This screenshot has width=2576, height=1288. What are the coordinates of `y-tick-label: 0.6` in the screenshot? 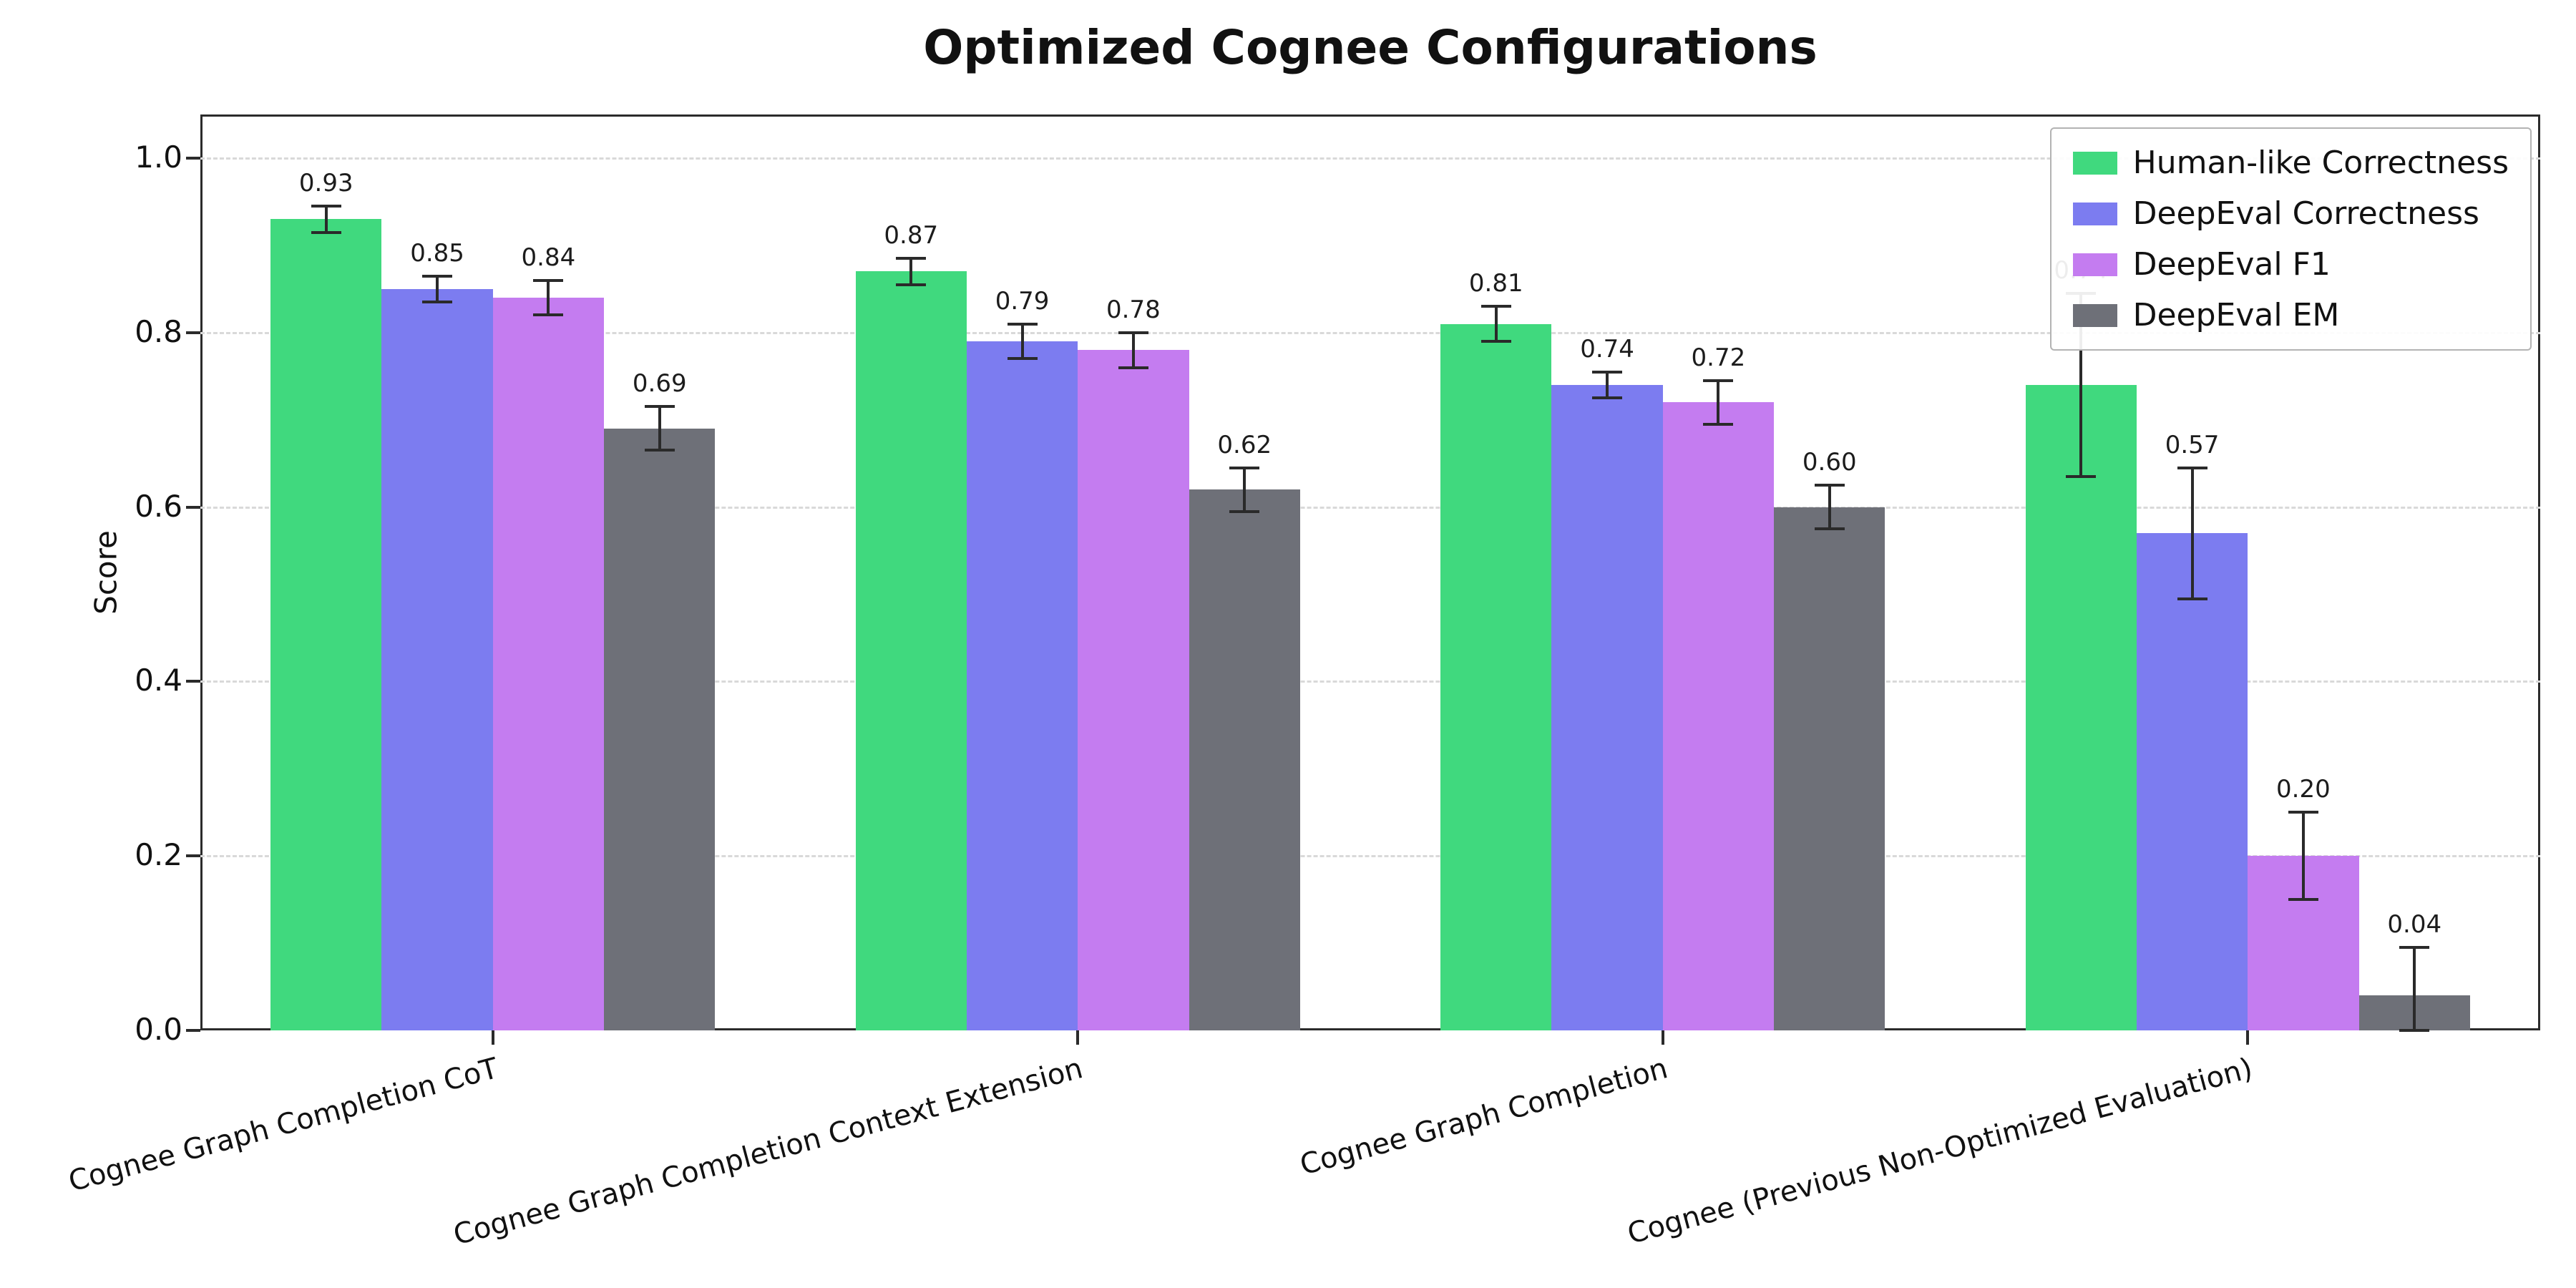 It's located at (158, 506).